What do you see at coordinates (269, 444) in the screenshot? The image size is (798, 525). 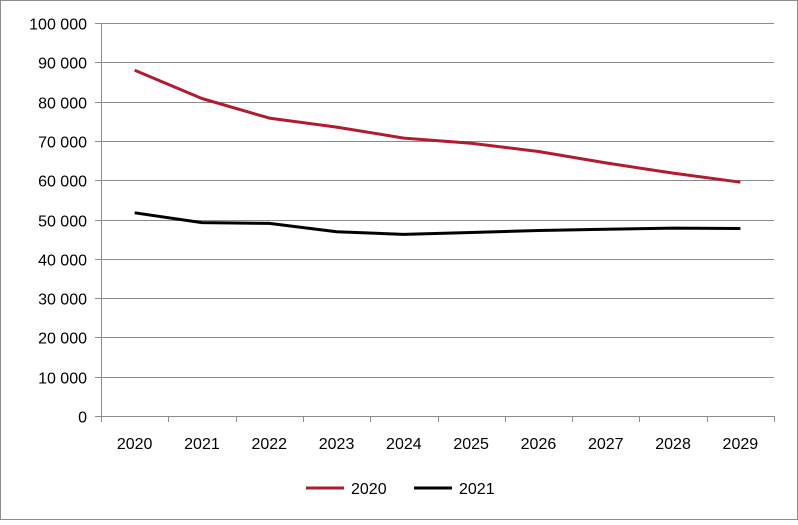 I see `x-tick-label: 2022` at bounding box center [269, 444].